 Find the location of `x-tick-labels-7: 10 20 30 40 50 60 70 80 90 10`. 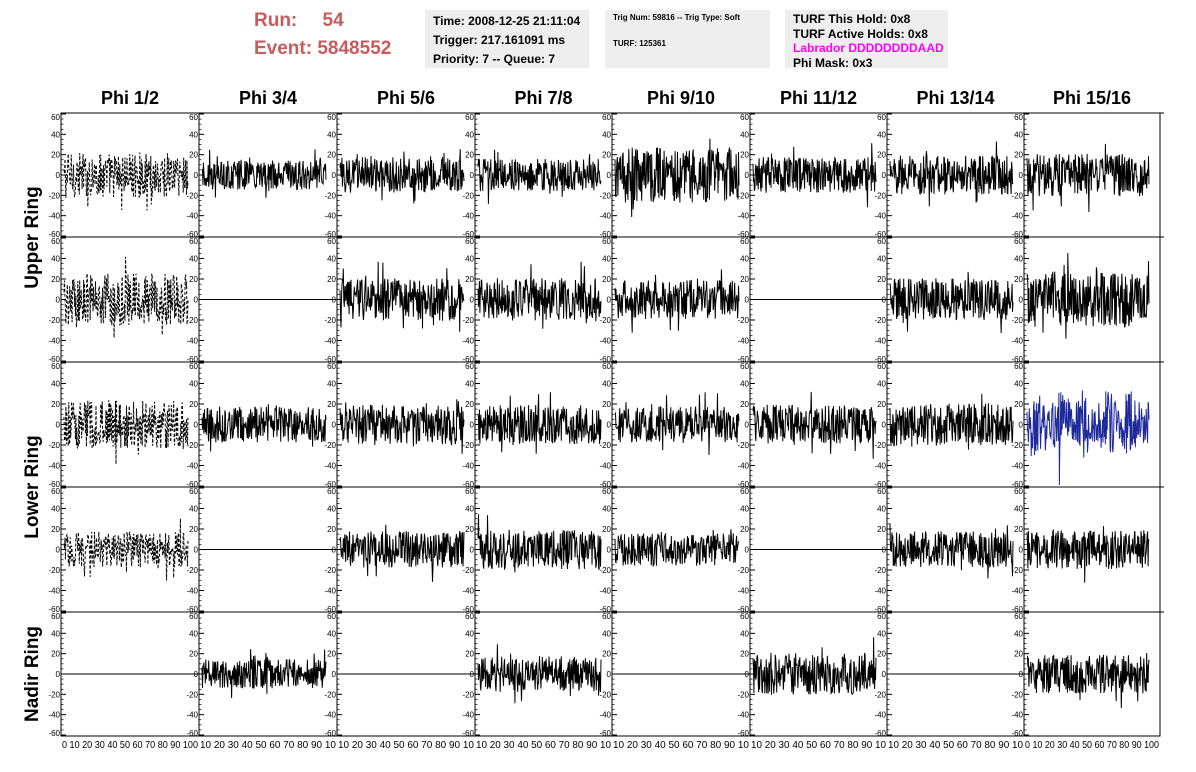

x-tick-labels-7: 10 20 30 40 50 60 70 80 90 10 is located at coordinates (955, 745).